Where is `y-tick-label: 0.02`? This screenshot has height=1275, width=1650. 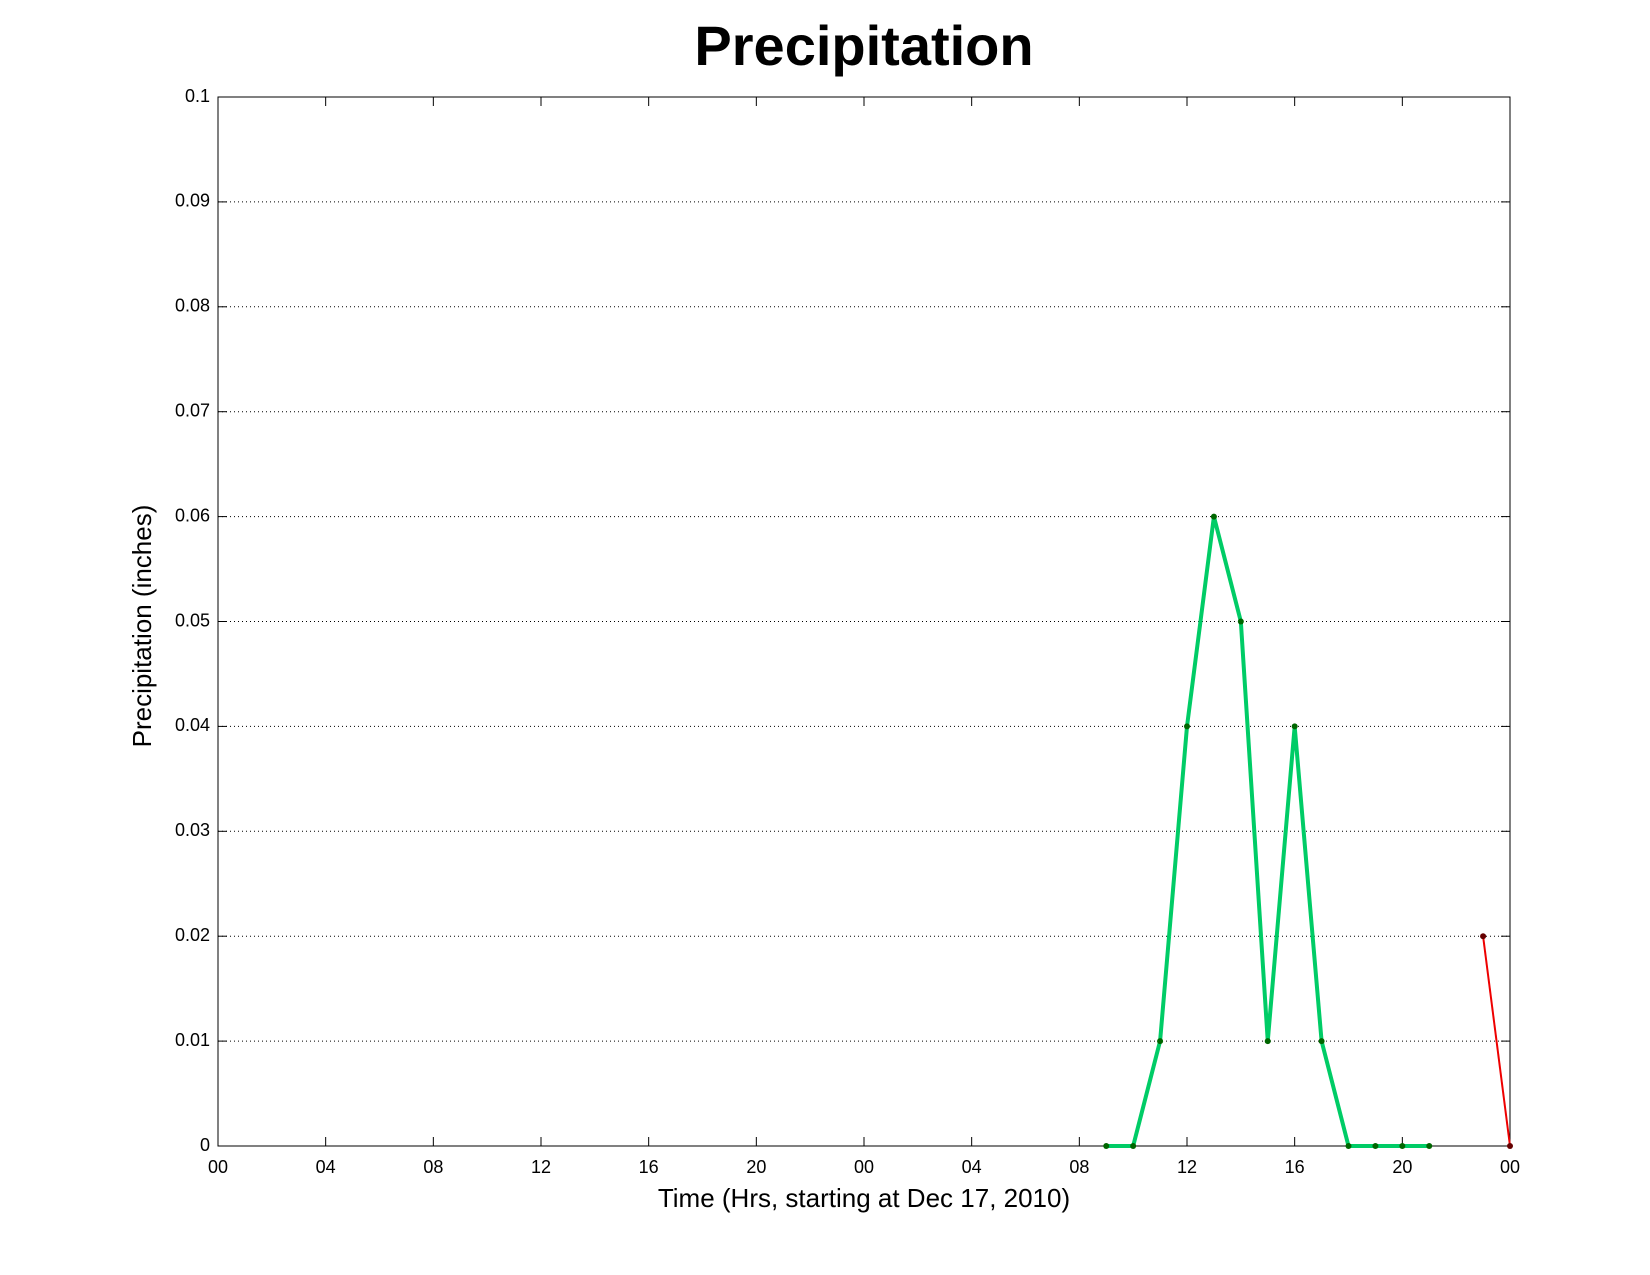
y-tick-label: 0.02 is located at coordinates (192, 935).